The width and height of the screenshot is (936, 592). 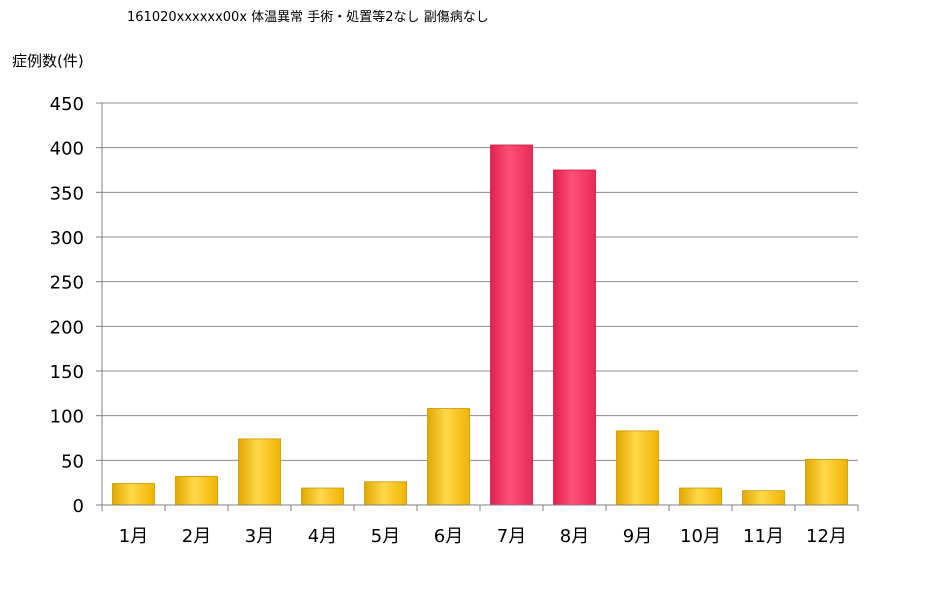 What do you see at coordinates (67, 327) in the screenshot?
I see `y-tick-label: 200` at bounding box center [67, 327].